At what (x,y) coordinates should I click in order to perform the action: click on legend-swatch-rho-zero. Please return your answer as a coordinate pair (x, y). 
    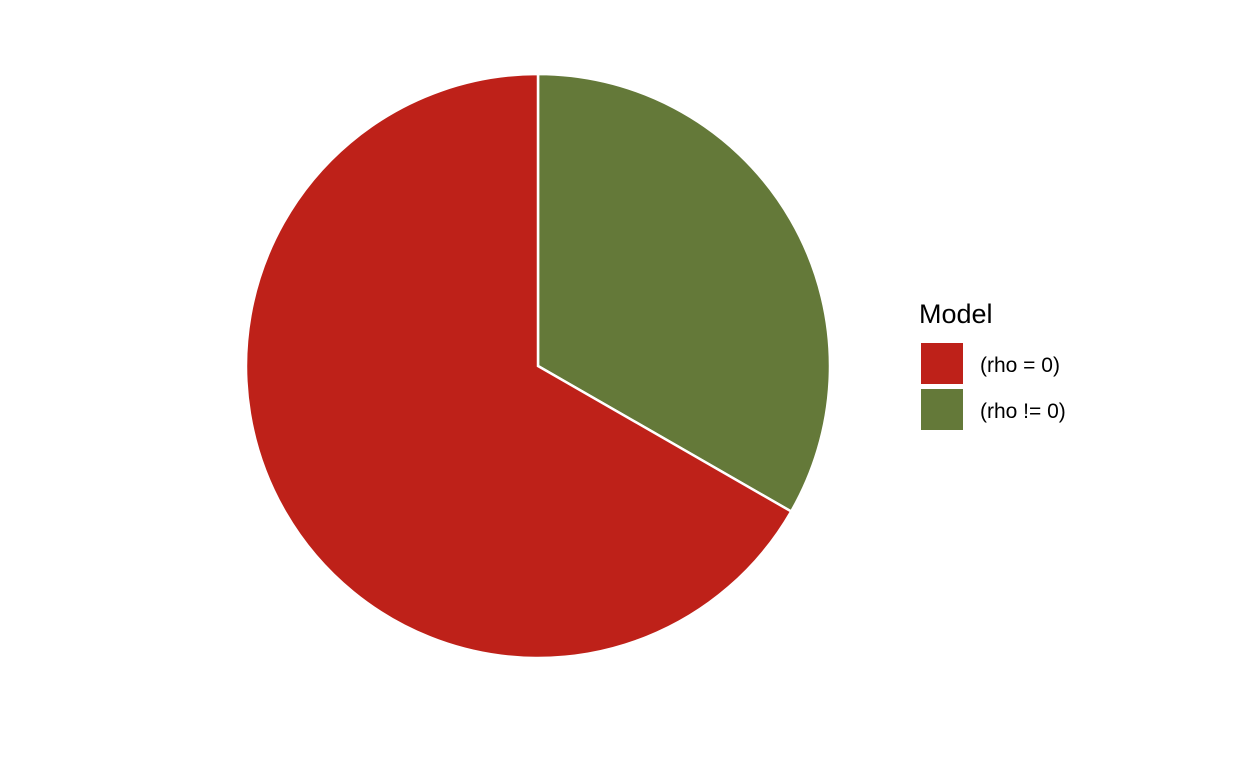
    Looking at the image, I should click on (942, 363).